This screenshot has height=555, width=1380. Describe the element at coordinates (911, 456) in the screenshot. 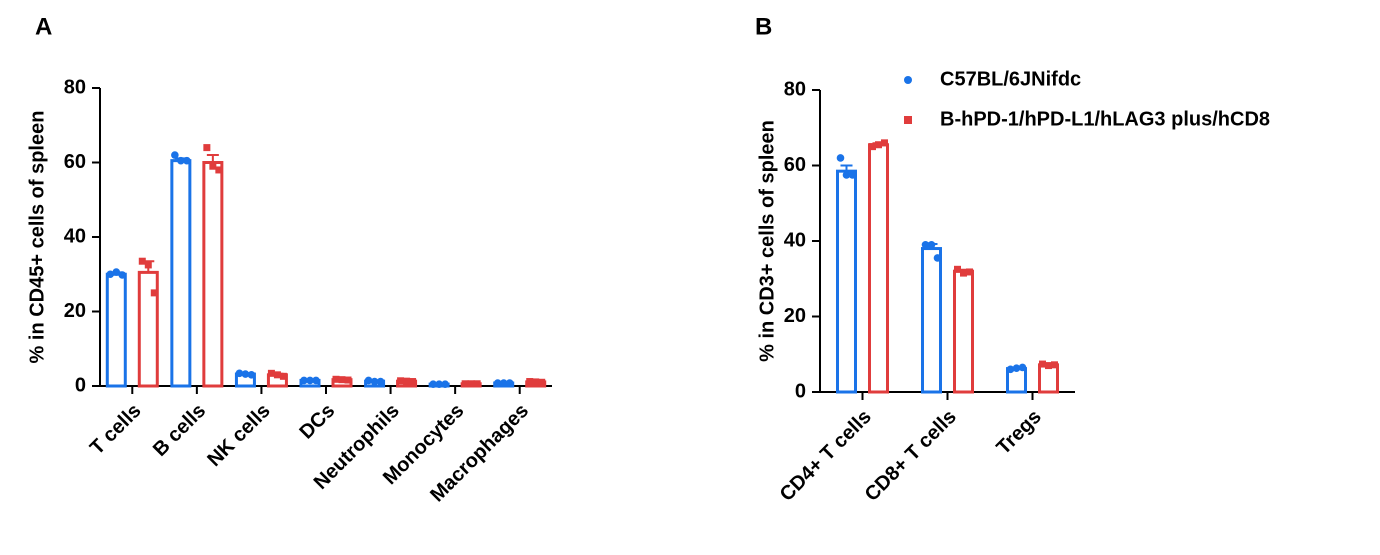

I see `x-tick-label: CD8+ T cells` at that location.